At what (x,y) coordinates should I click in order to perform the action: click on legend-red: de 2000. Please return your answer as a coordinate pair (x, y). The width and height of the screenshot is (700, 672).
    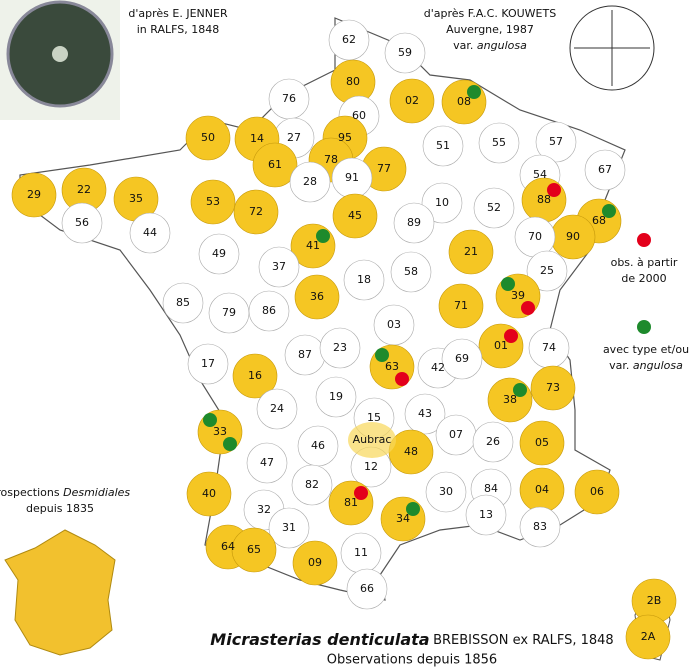
    Looking at the image, I should click on (643, 278).